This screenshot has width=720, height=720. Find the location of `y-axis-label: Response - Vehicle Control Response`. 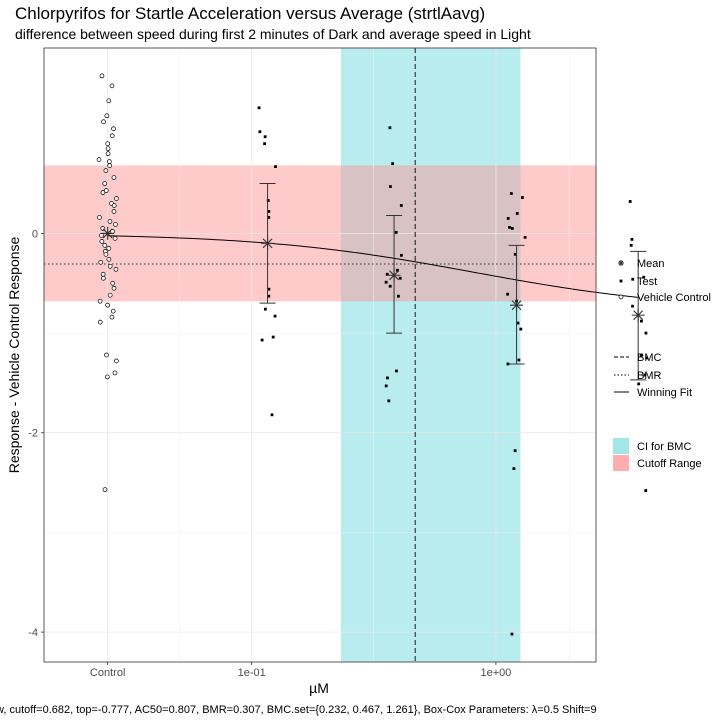

y-axis-label: Response - Vehicle Control Response is located at coordinates (14, 354).